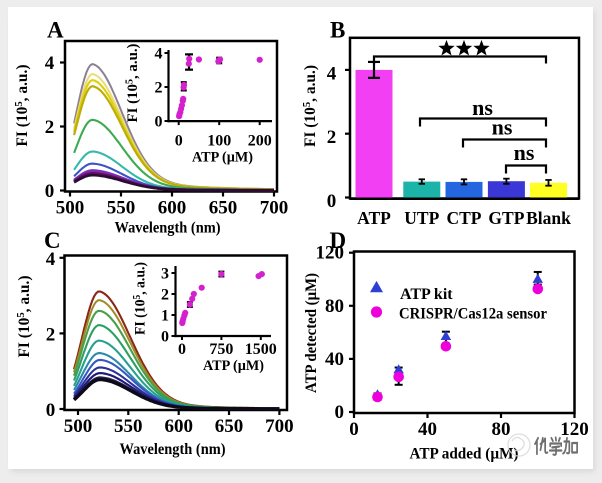 This screenshot has width=602, height=483. Describe the element at coordinates (165, 274) in the screenshot. I see `svg-text: 3` at that location.